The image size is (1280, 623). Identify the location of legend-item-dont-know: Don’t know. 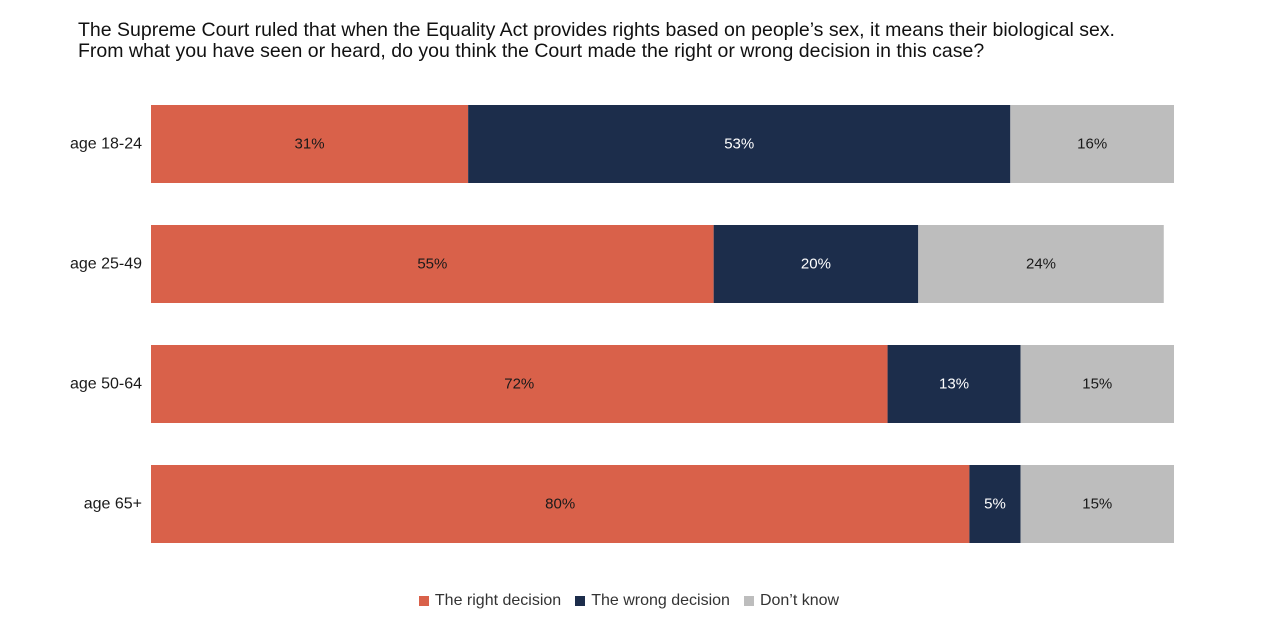
(791, 601).